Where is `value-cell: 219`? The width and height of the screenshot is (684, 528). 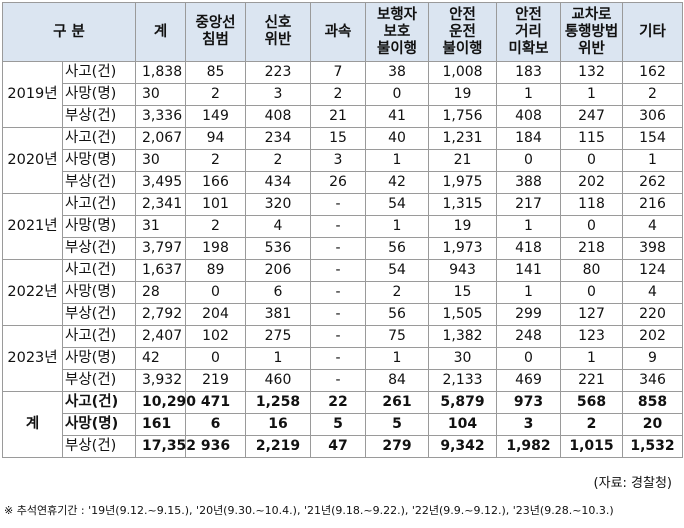 value-cell: 219 is located at coordinates (216, 380).